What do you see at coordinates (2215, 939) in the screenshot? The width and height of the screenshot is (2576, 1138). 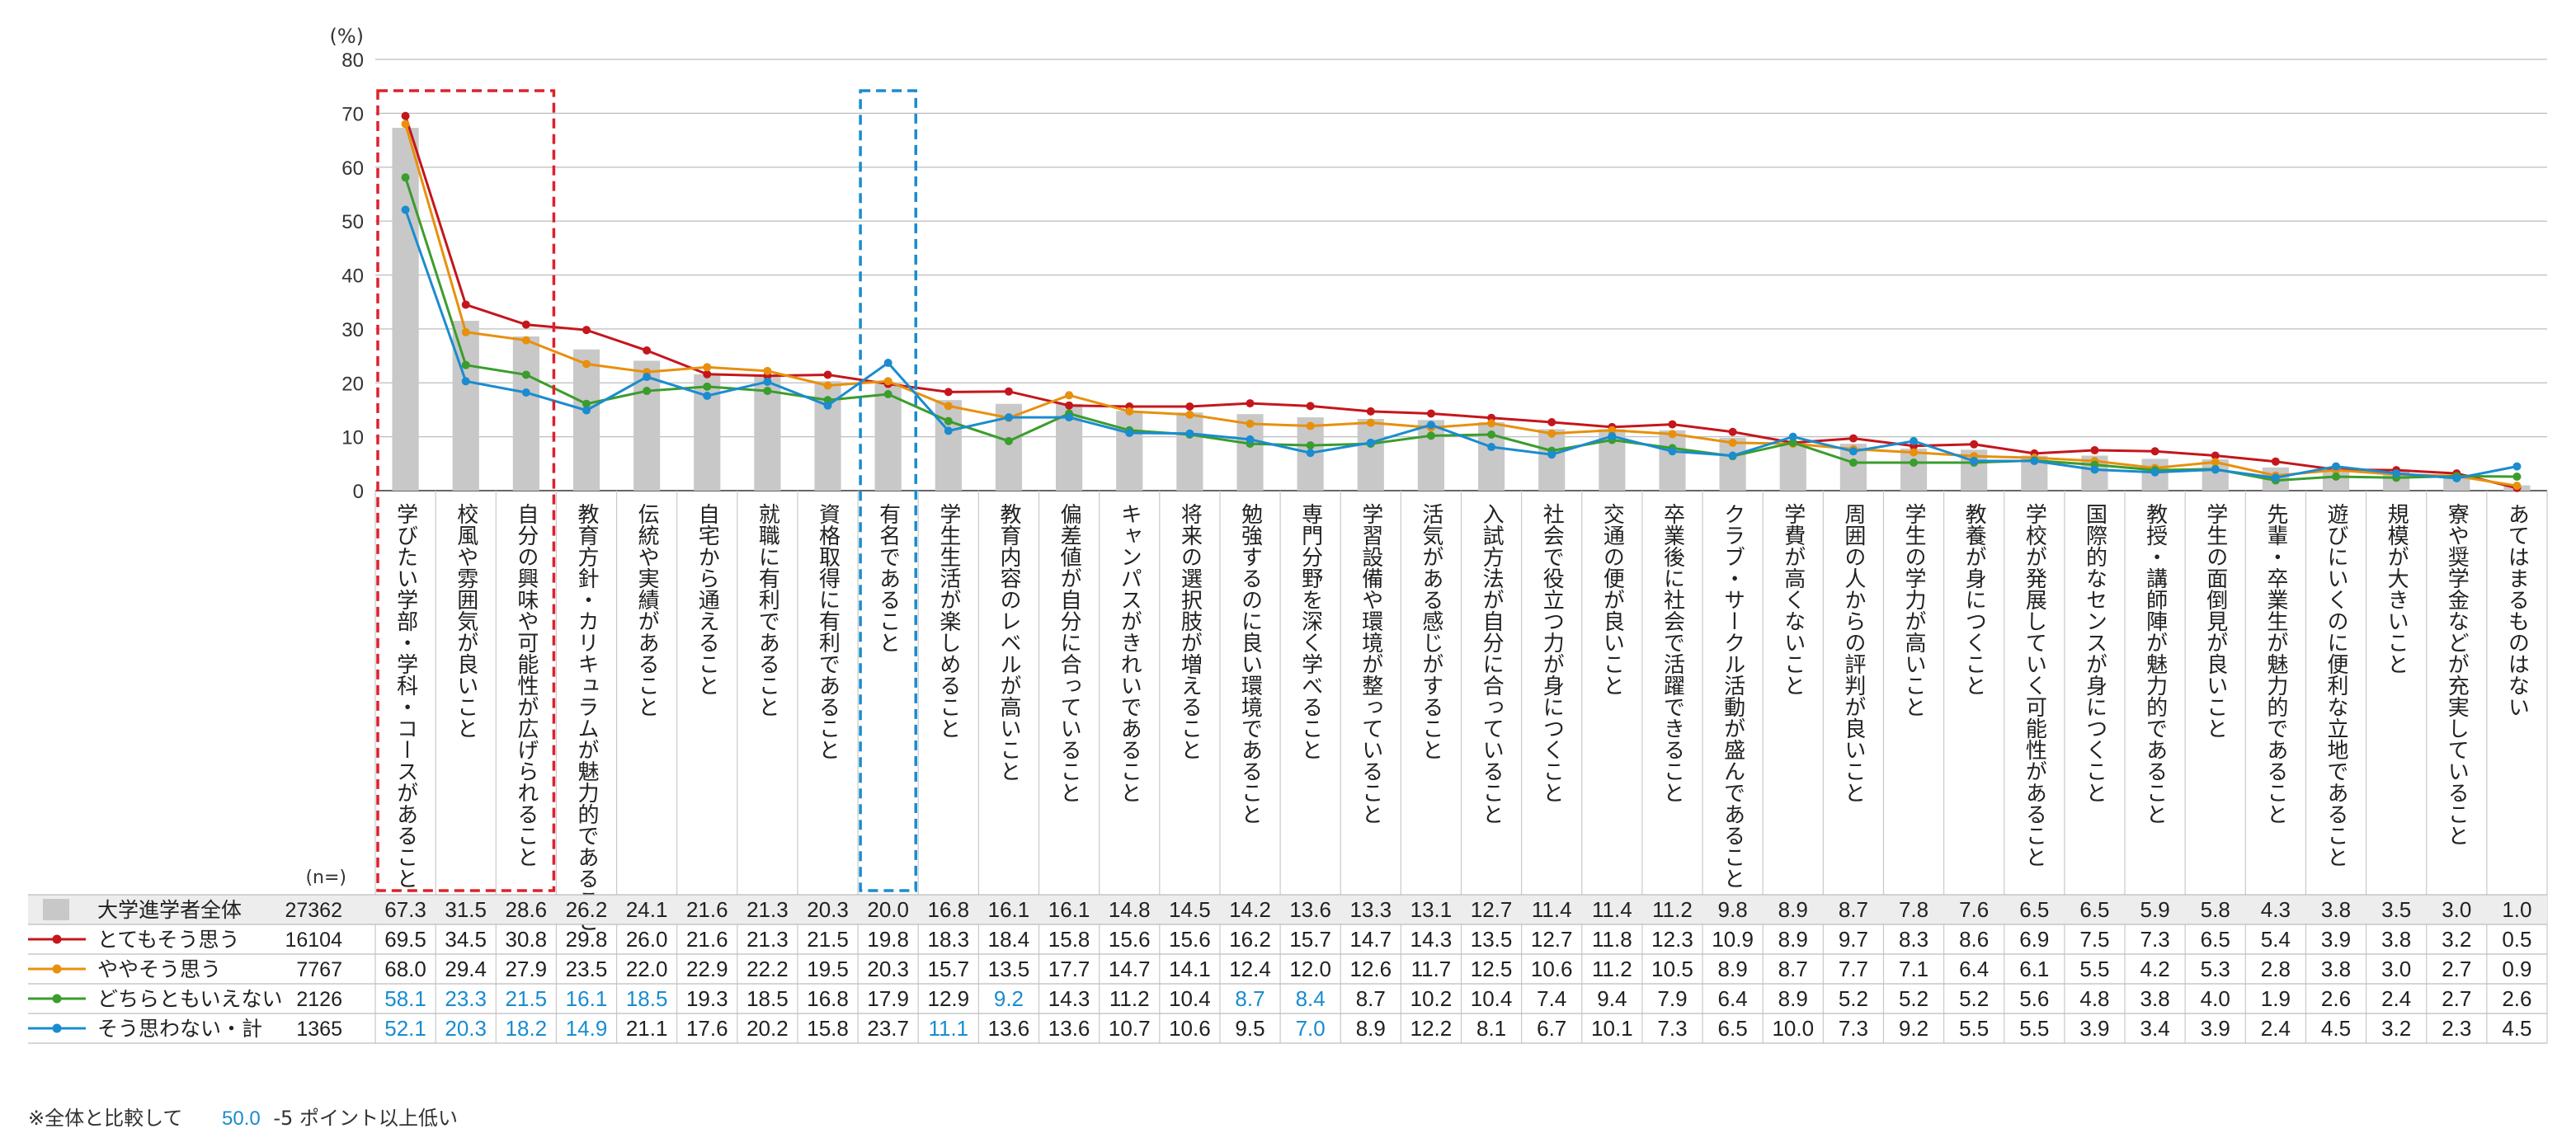 I see `table-cell-1-31: 6.5` at bounding box center [2215, 939].